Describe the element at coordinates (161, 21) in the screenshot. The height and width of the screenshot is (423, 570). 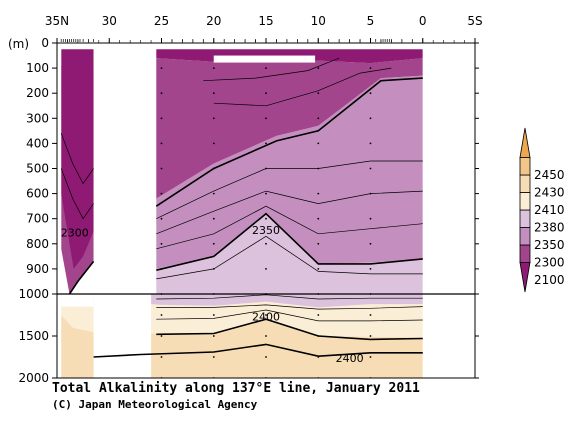
I see `x-tick-label: 25` at that location.